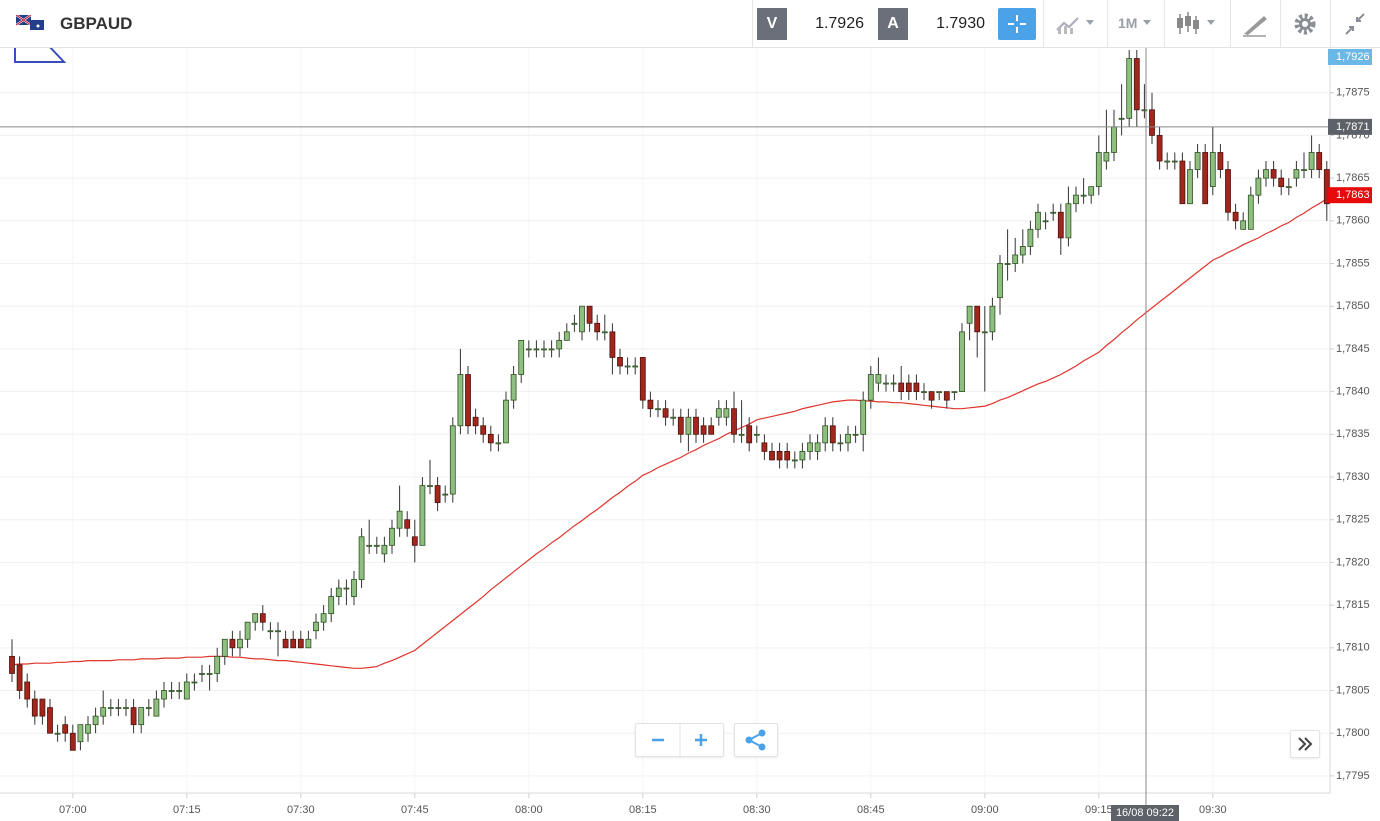 This screenshot has width=1380, height=821. Describe the element at coordinates (301, 810) in the screenshot. I see `x-tick-label: 07:30` at that location.